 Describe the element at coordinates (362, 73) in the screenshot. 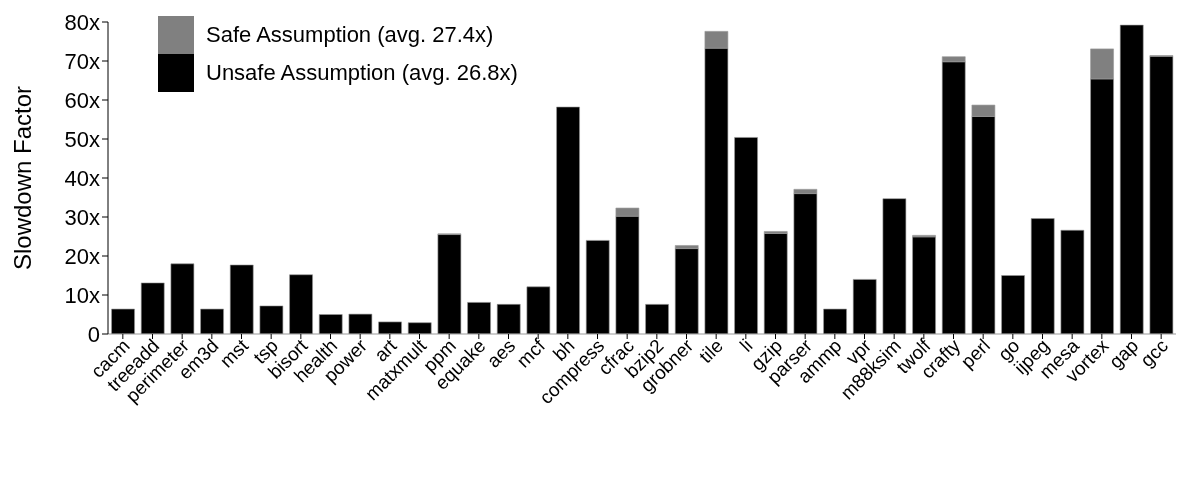

I see `legend-label: Unsafe Assumption (avg. 26.8x)` at that location.